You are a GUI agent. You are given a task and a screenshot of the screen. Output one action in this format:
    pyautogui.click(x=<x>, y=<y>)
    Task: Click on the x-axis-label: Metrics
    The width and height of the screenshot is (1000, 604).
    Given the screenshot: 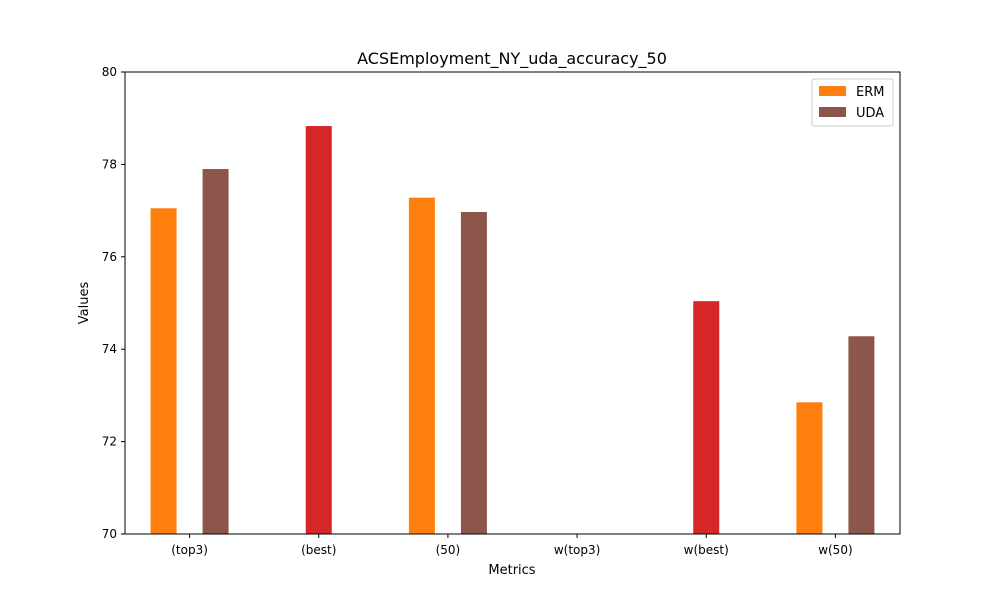 What is the action you would take?
    pyautogui.click(x=511, y=570)
    